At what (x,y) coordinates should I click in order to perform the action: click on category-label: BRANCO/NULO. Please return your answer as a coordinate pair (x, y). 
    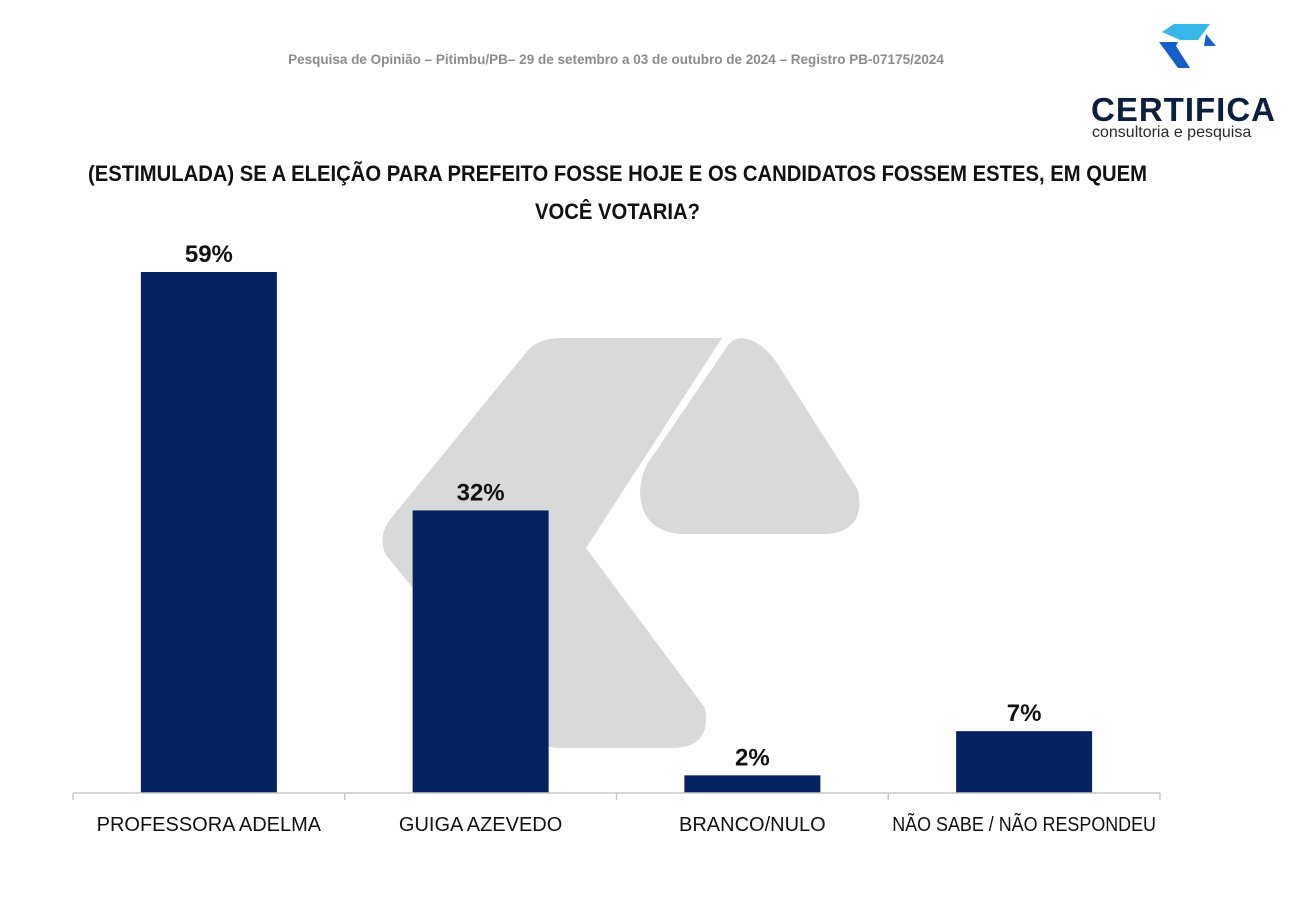
    Looking at the image, I should click on (752, 825).